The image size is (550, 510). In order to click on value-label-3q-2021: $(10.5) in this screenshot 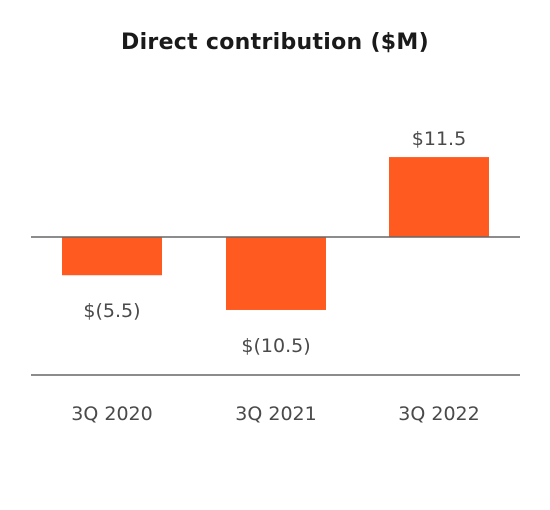, I will do `click(275, 346)`.